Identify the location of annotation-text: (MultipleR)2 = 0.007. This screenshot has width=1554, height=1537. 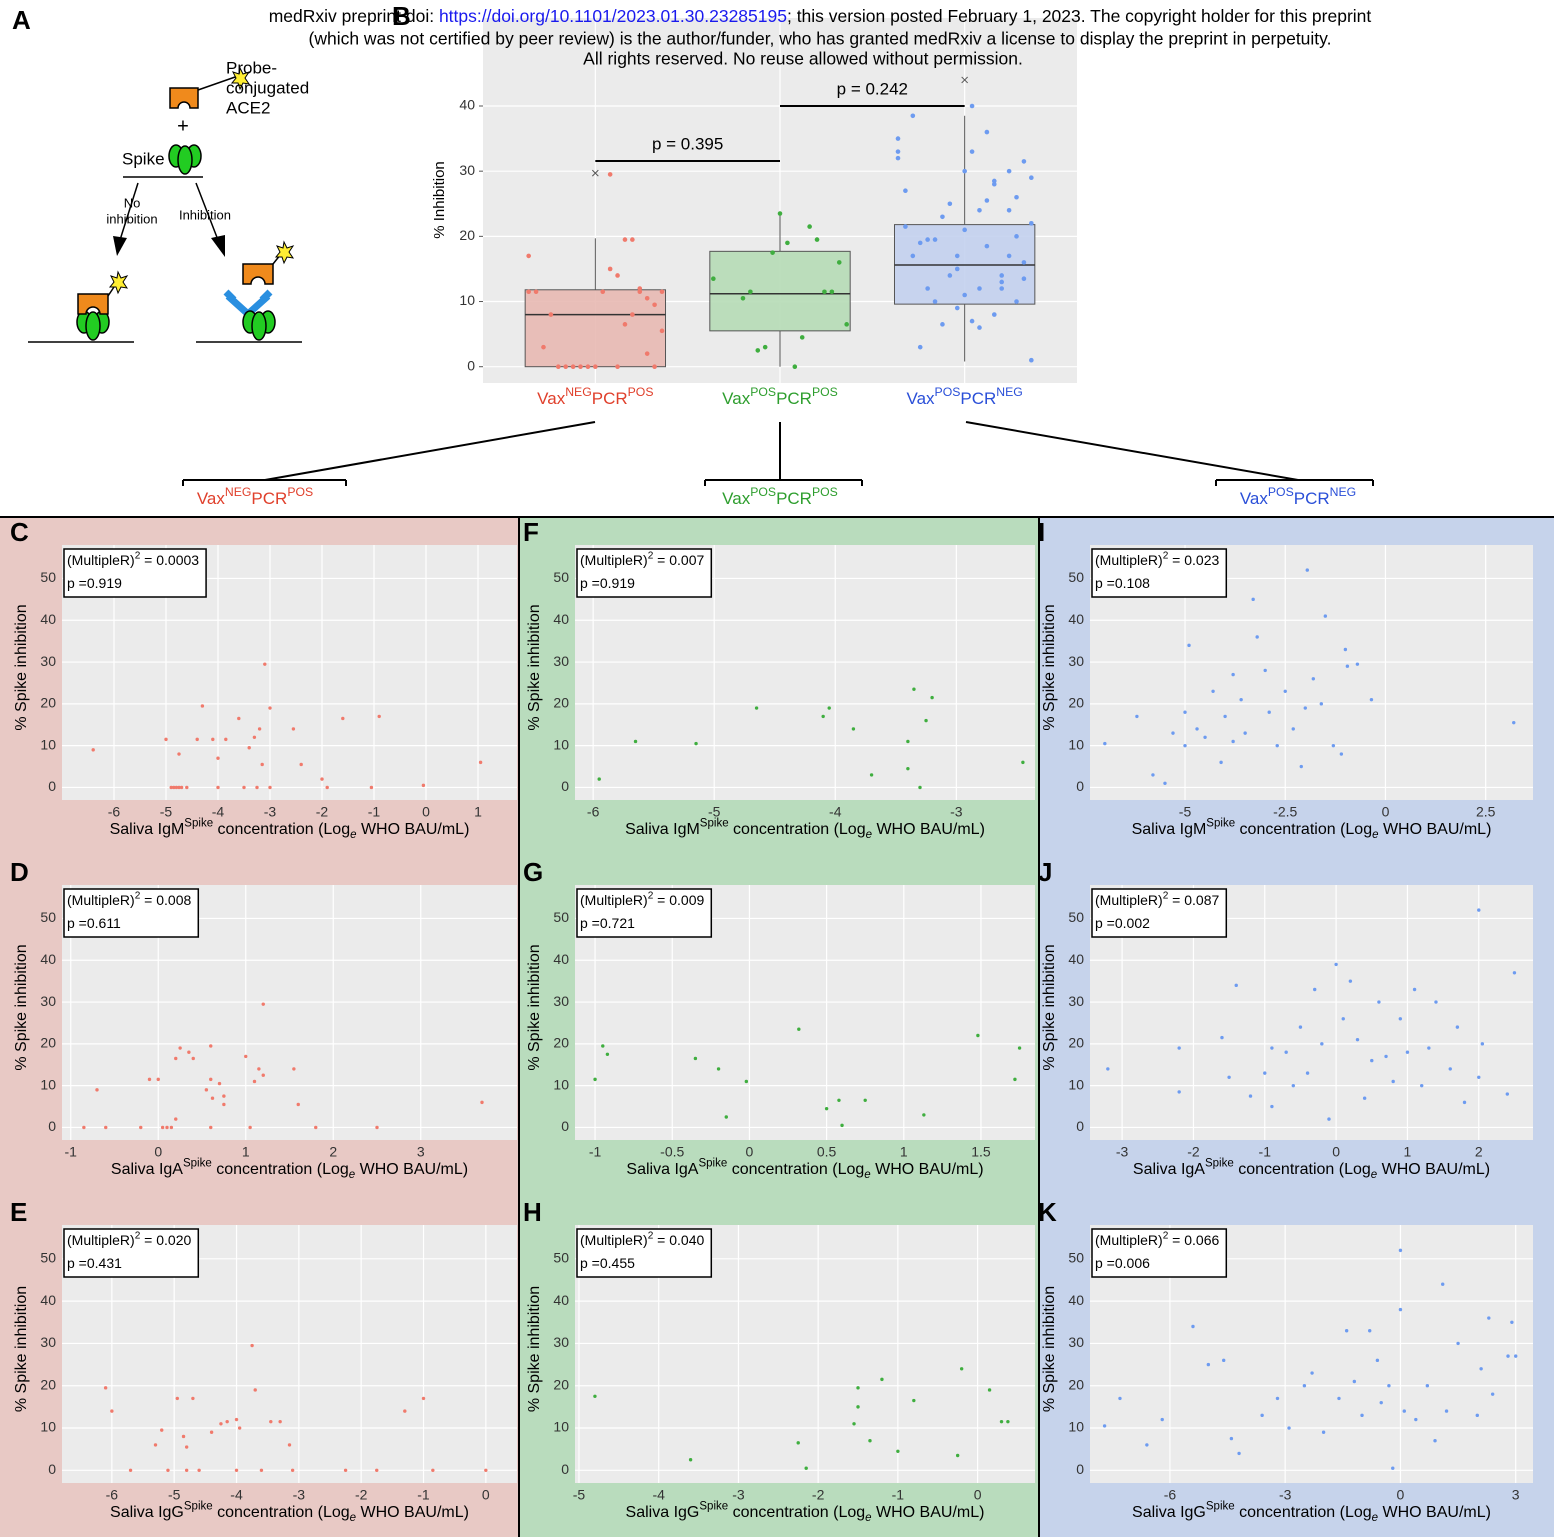
(642, 559).